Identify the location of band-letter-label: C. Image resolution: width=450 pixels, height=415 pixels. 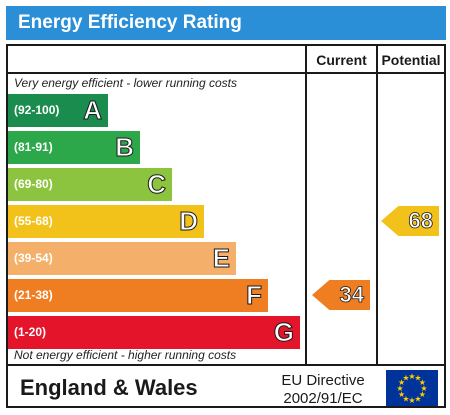
(157, 184).